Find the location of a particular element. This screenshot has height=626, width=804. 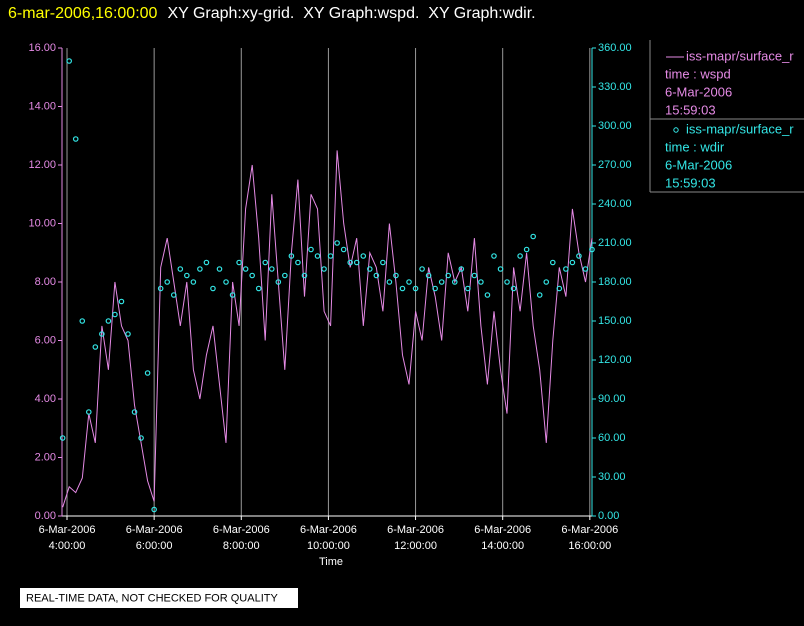

y2-tick-label: 270.00 is located at coordinates (615, 165).